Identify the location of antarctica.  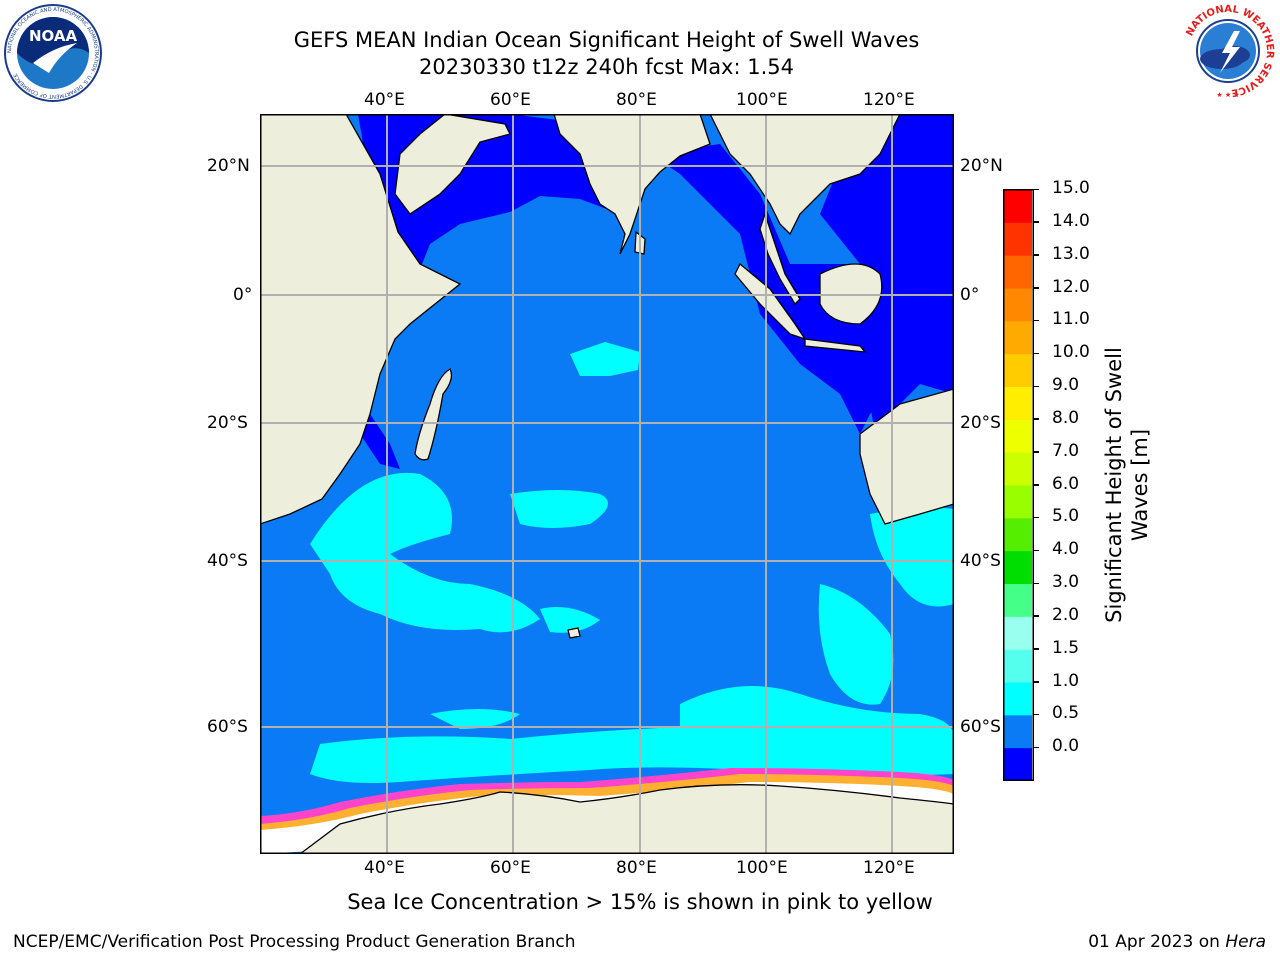
(626, 819).